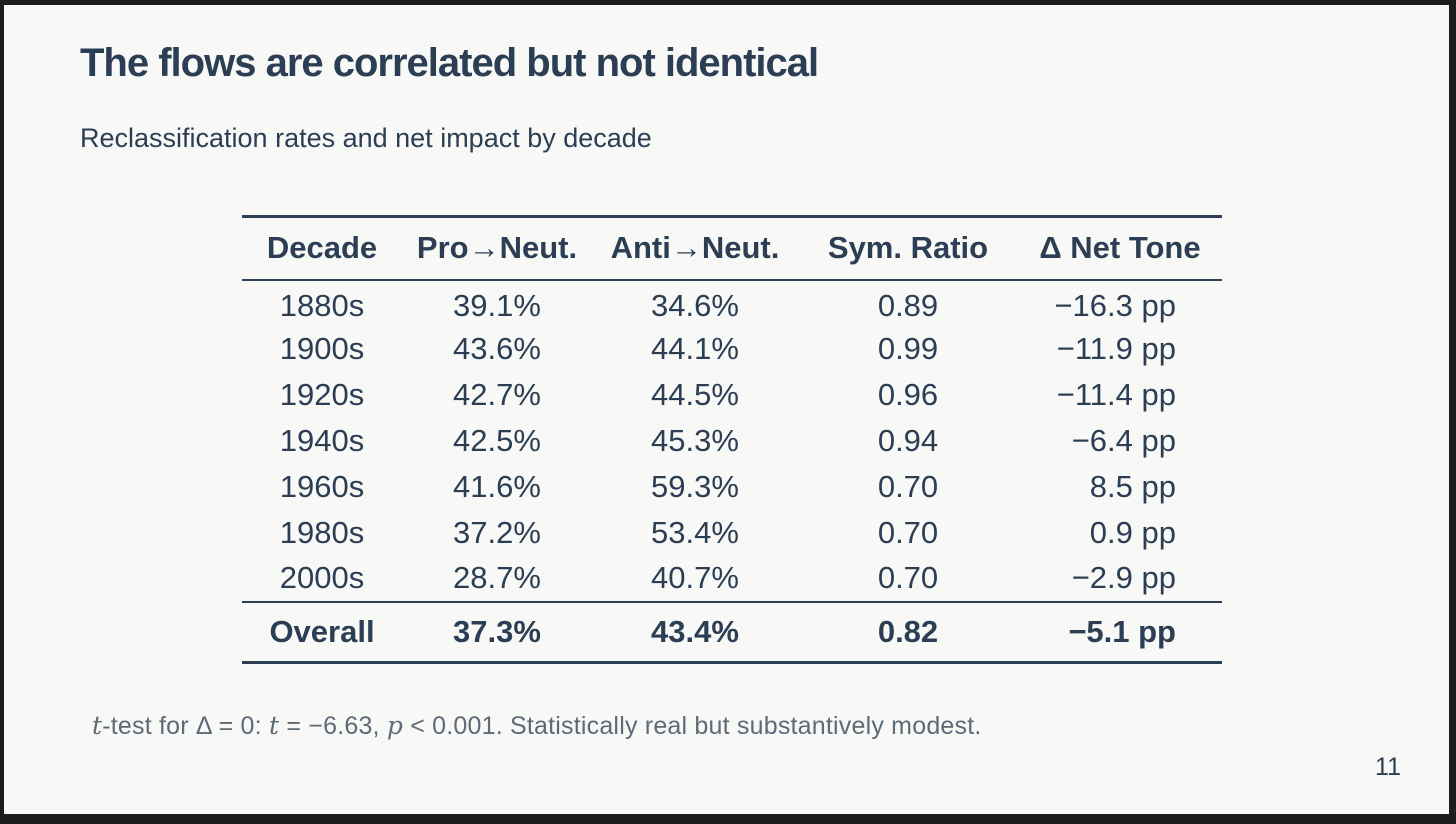  What do you see at coordinates (908, 305) in the screenshot?
I see `cell-sym-ratio: 0.89` at bounding box center [908, 305].